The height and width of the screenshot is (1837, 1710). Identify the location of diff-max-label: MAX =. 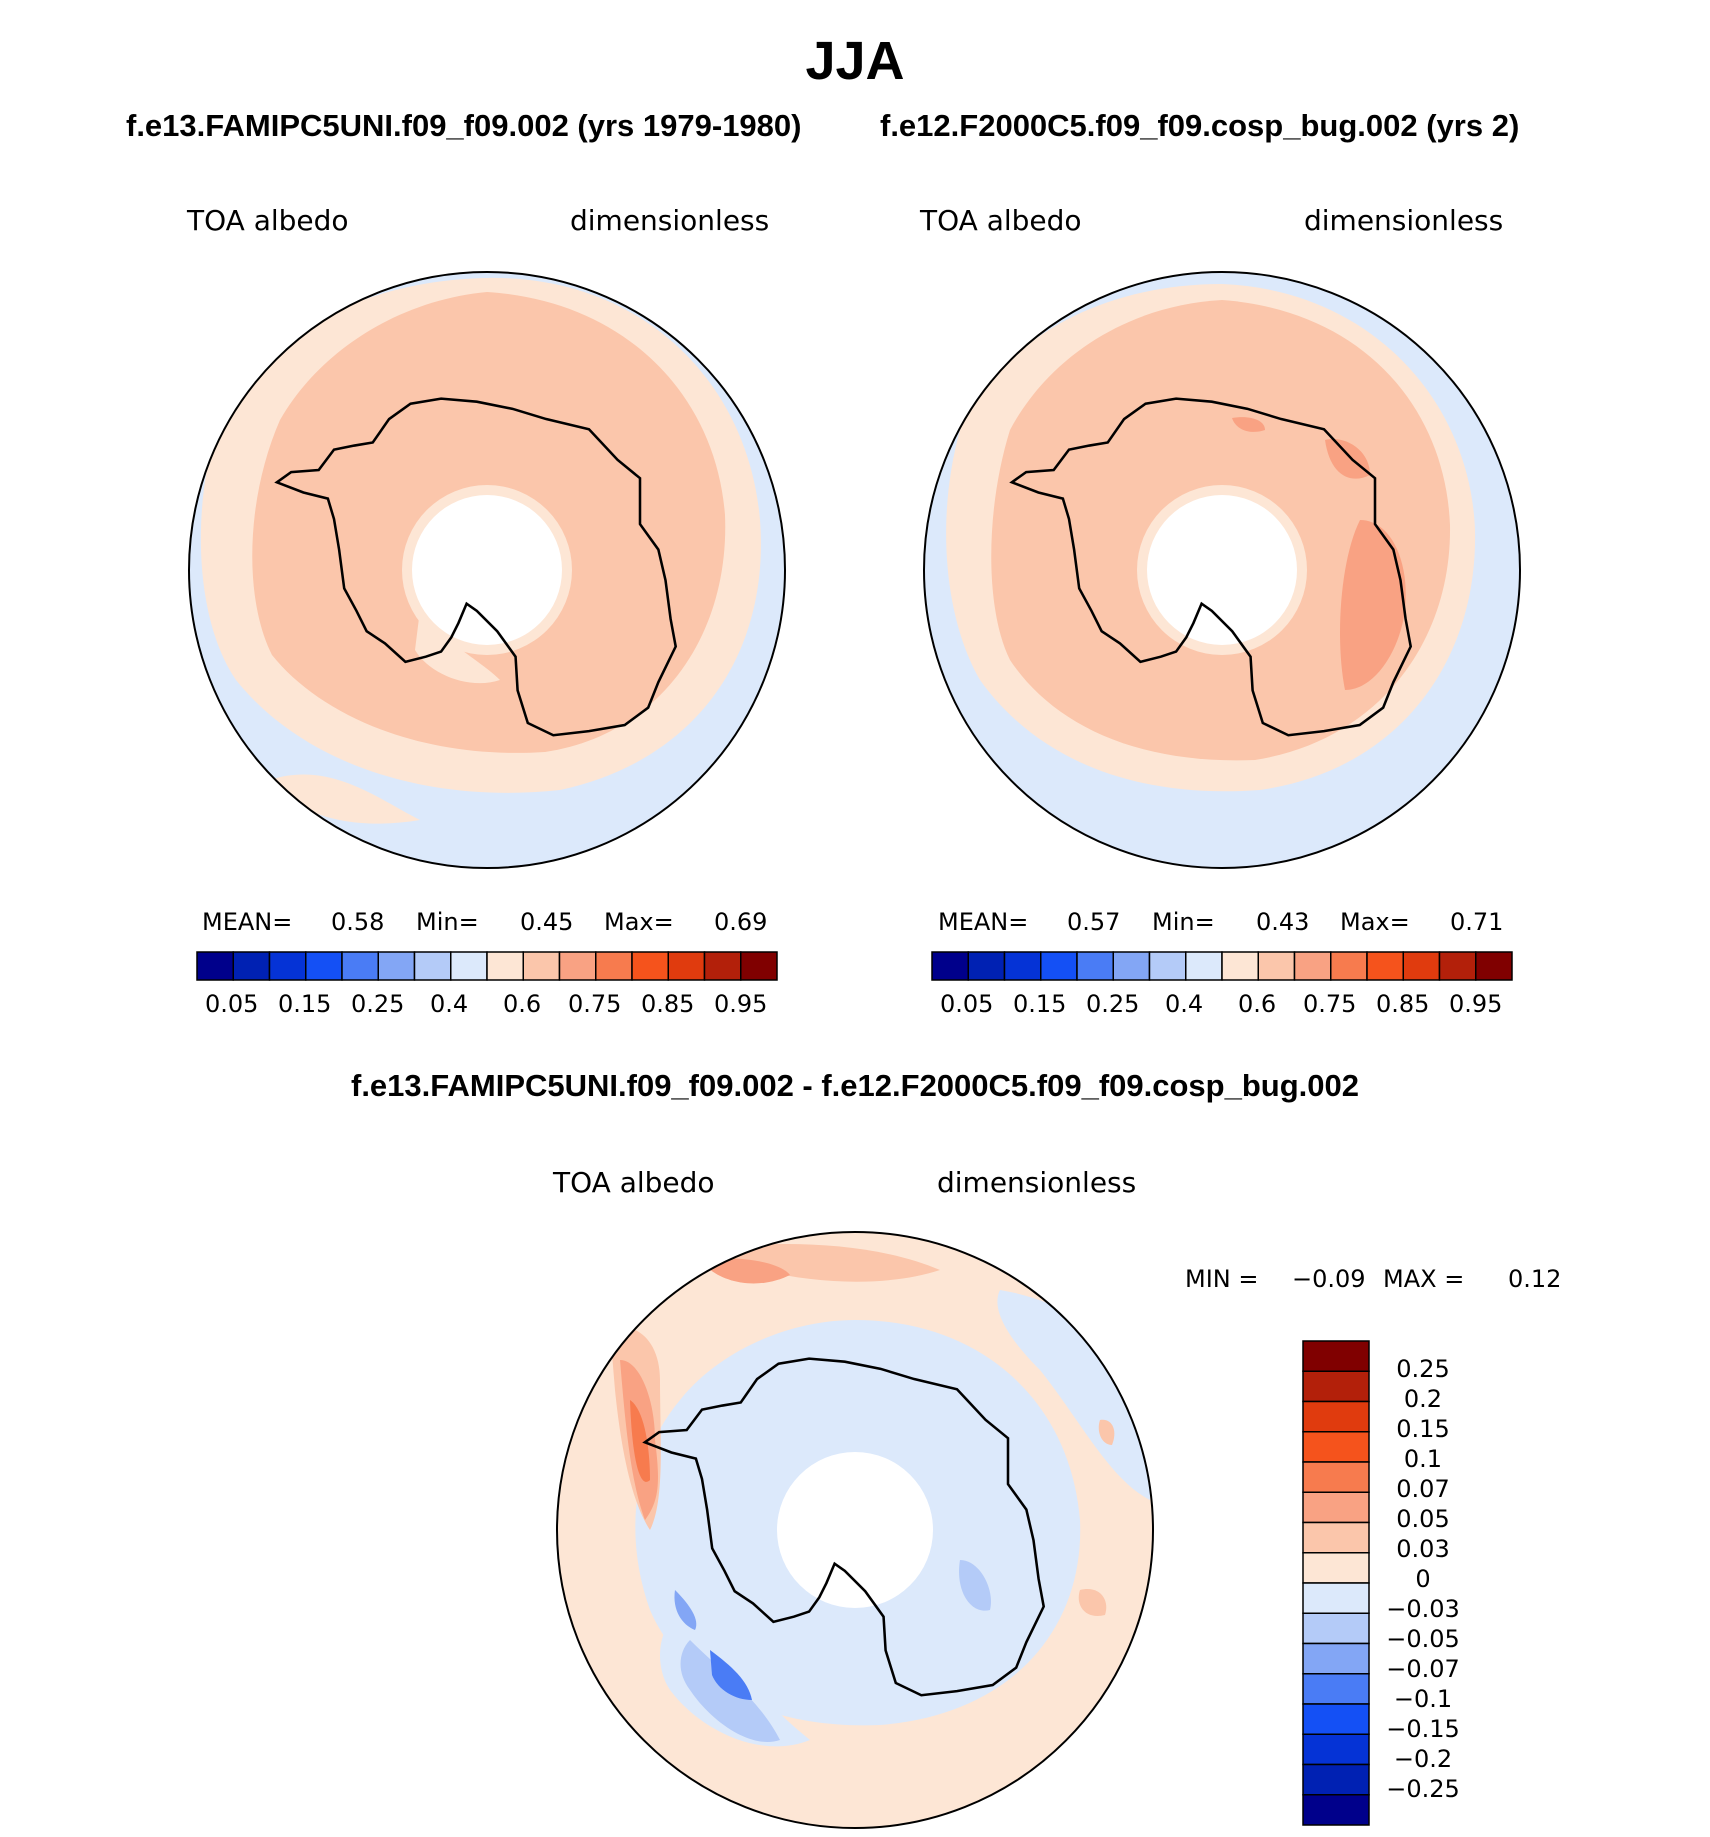
(1424, 1279).